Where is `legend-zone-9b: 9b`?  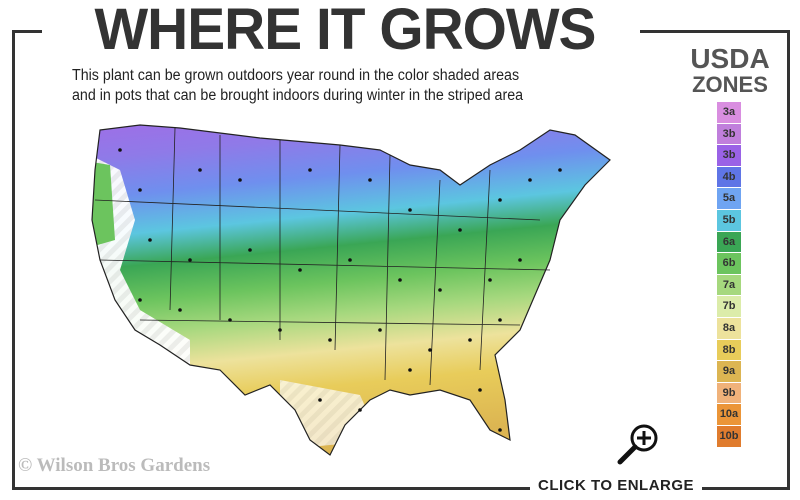
legend-zone-9b: 9b is located at coordinates (729, 393).